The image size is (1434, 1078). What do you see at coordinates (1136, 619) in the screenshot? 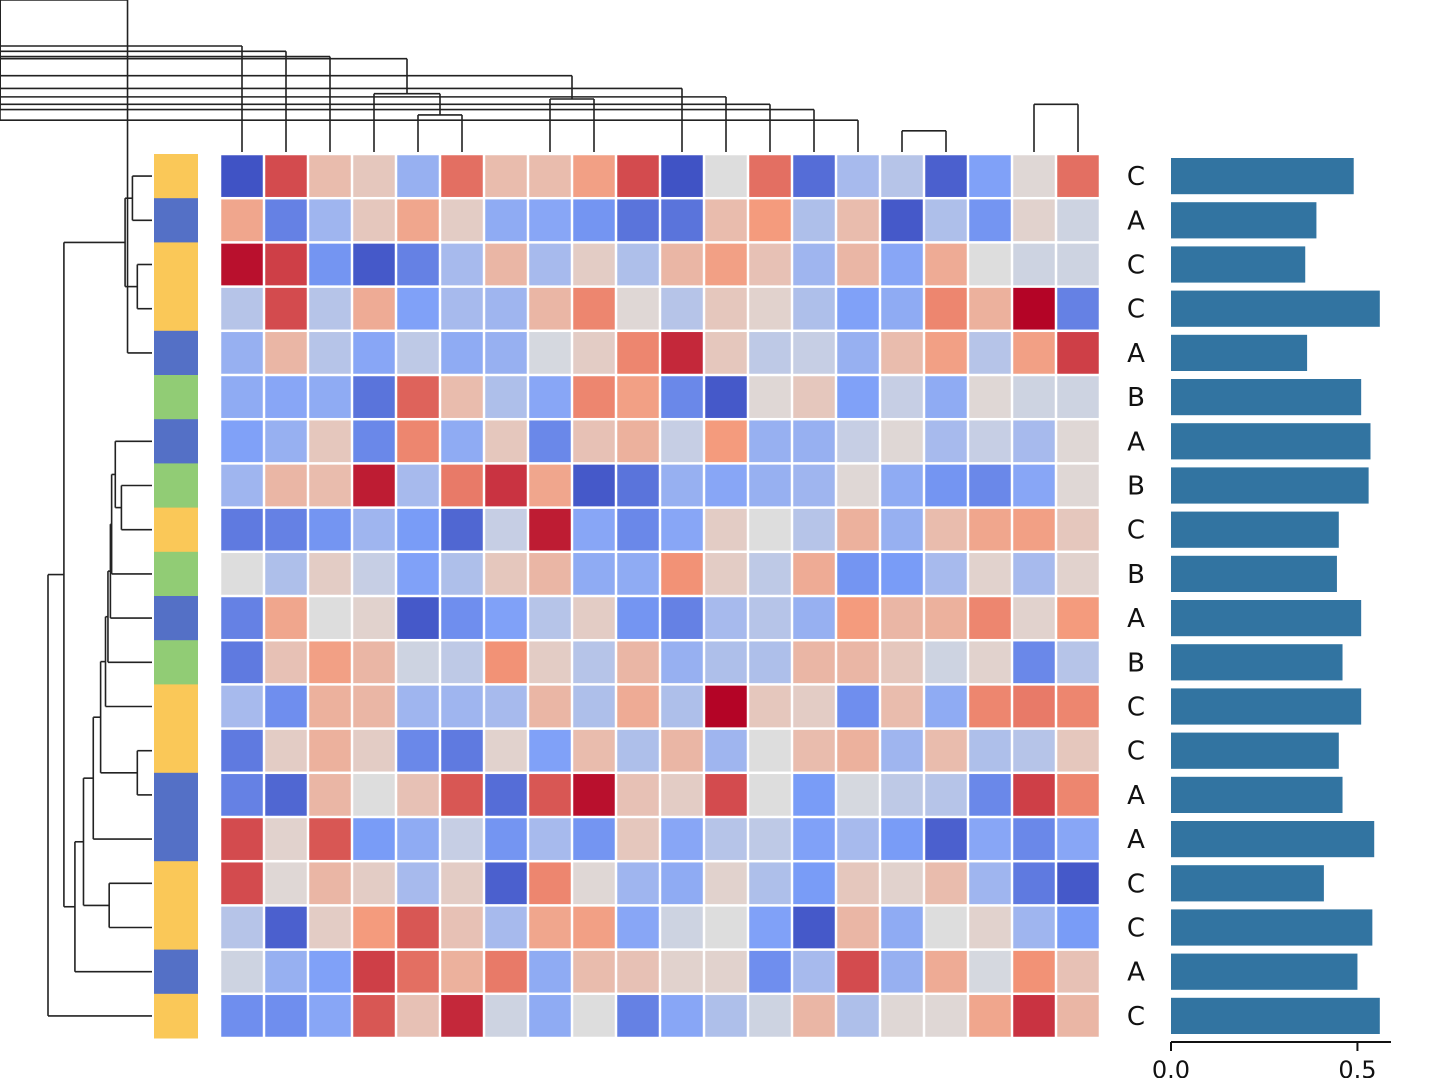
I see `row-label: A` at bounding box center [1136, 619].